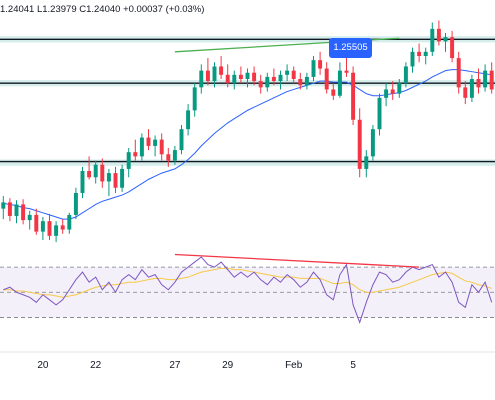 This screenshot has width=495, height=400. What do you see at coordinates (353, 365) in the screenshot?
I see `x-tick-label: 5` at bounding box center [353, 365].